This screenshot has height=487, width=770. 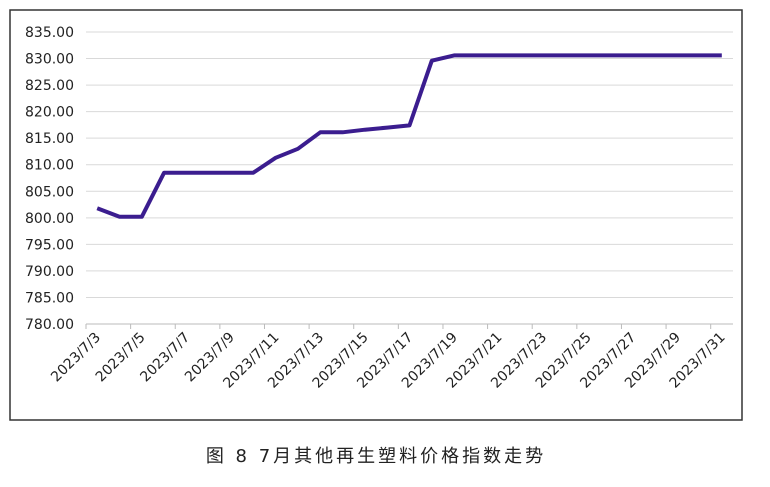 What do you see at coordinates (49, 139) in the screenshot?
I see `y-tick-label: 815.00` at bounding box center [49, 139].